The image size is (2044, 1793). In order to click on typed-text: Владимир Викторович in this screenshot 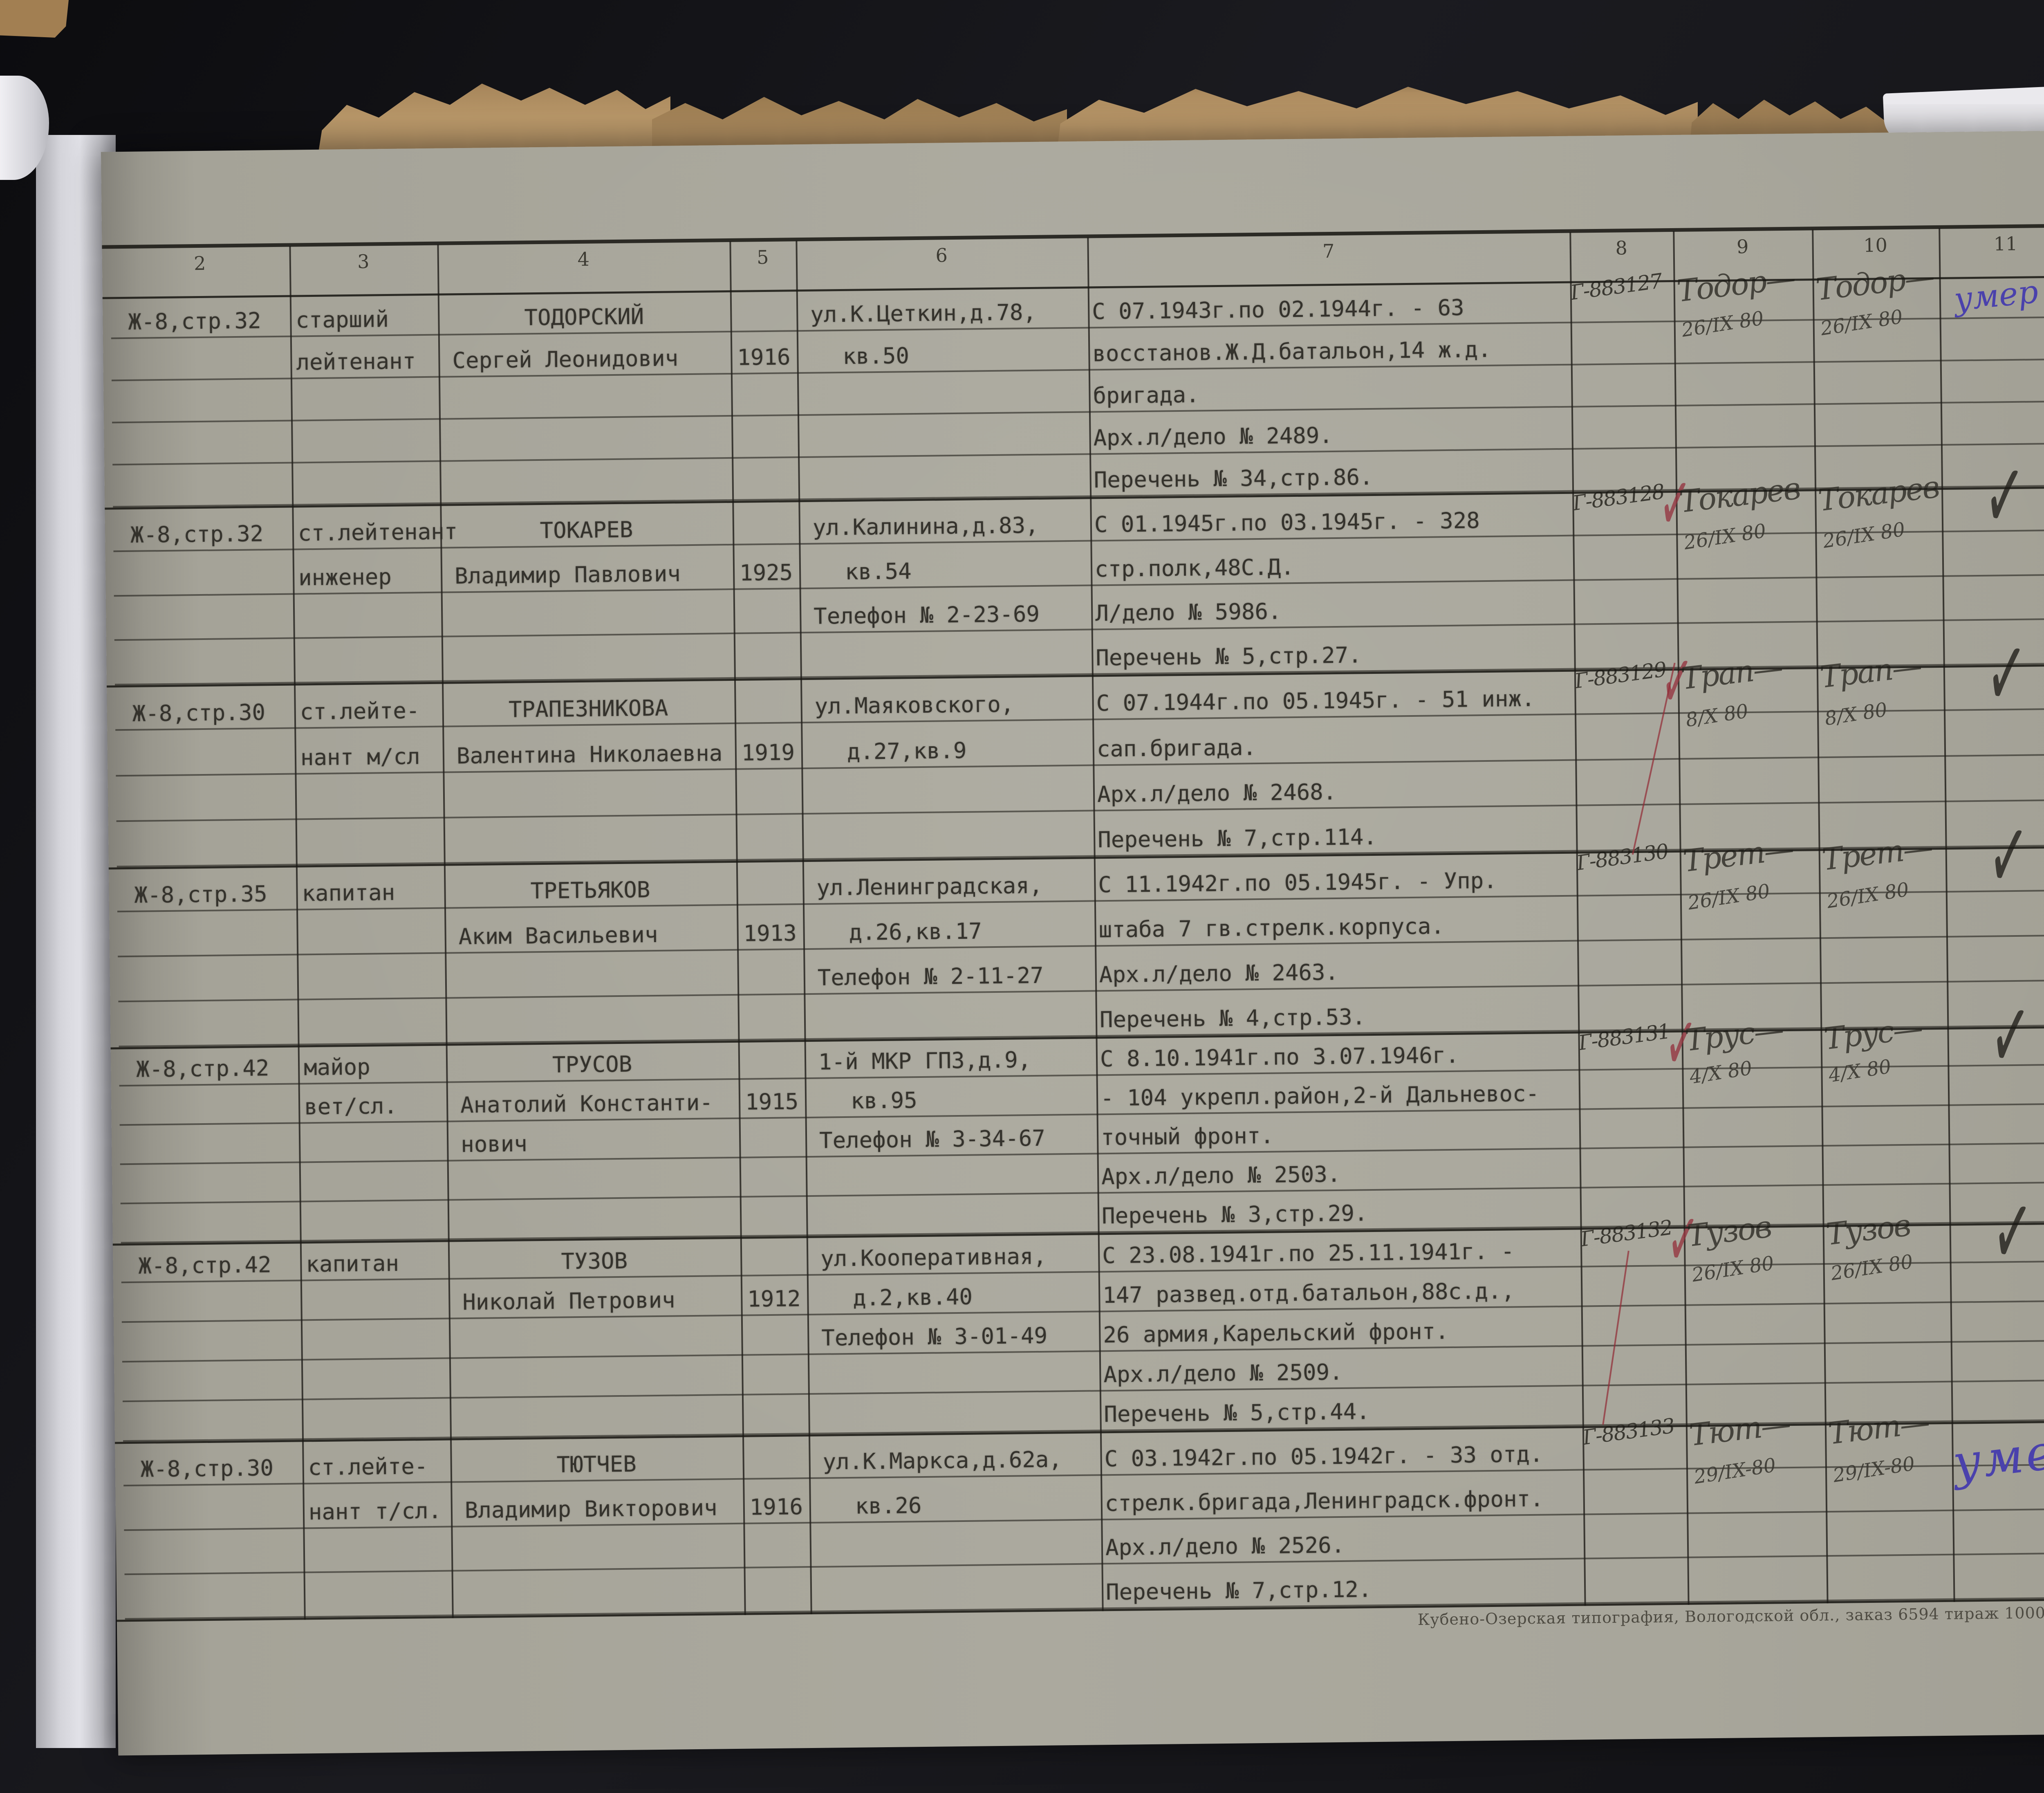, I will do `click(591, 1509)`.